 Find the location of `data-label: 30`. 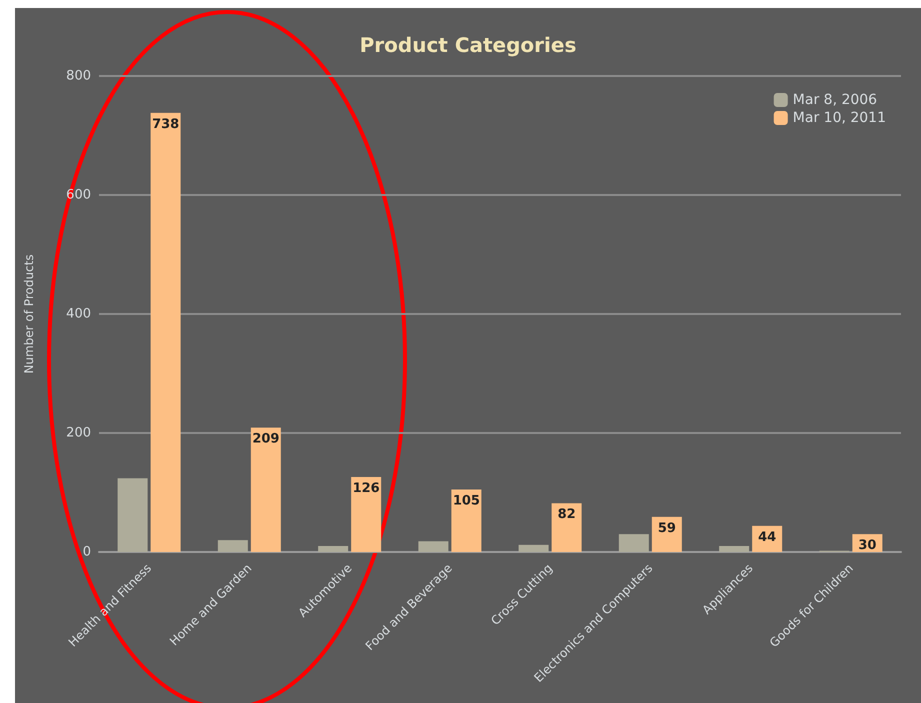

data-label: 30 is located at coordinates (867, 546).